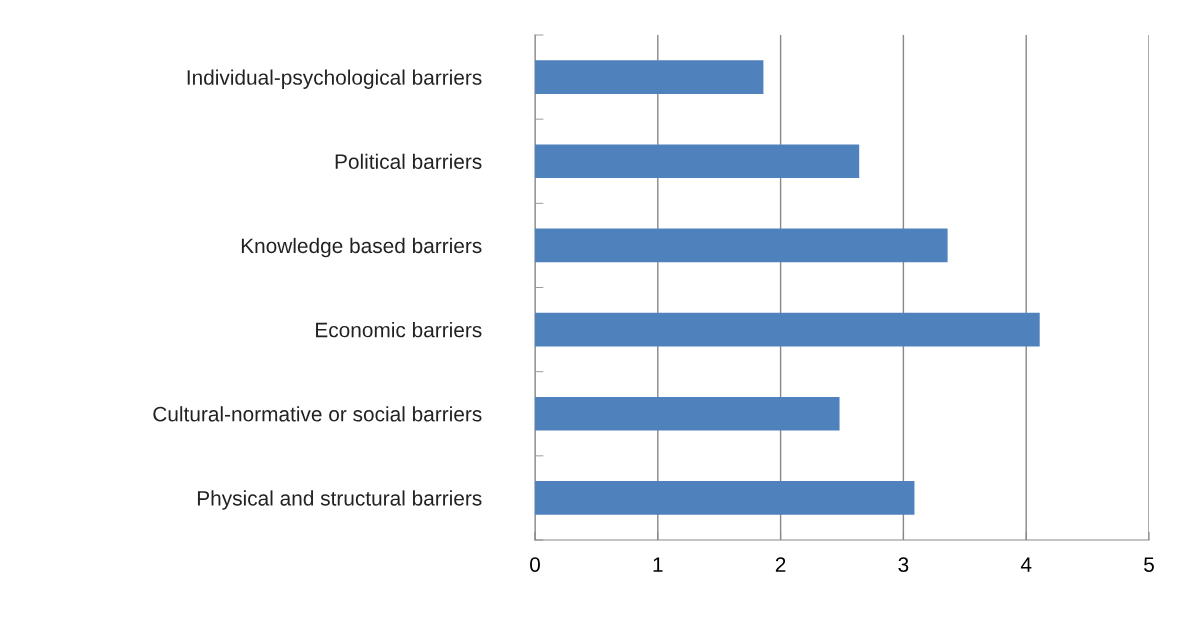  What do you see at coordinates (399, 330) in the screenshot?
I see `y-tick-label: Economic barriers` at bounding box center [399, 330].